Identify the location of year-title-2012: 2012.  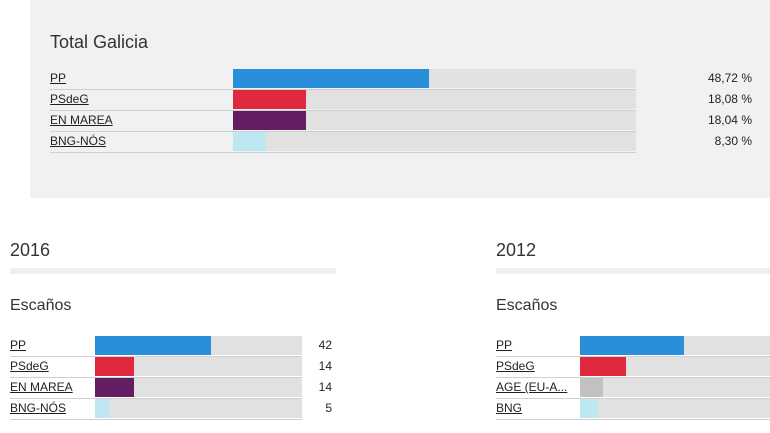
(516, 250).